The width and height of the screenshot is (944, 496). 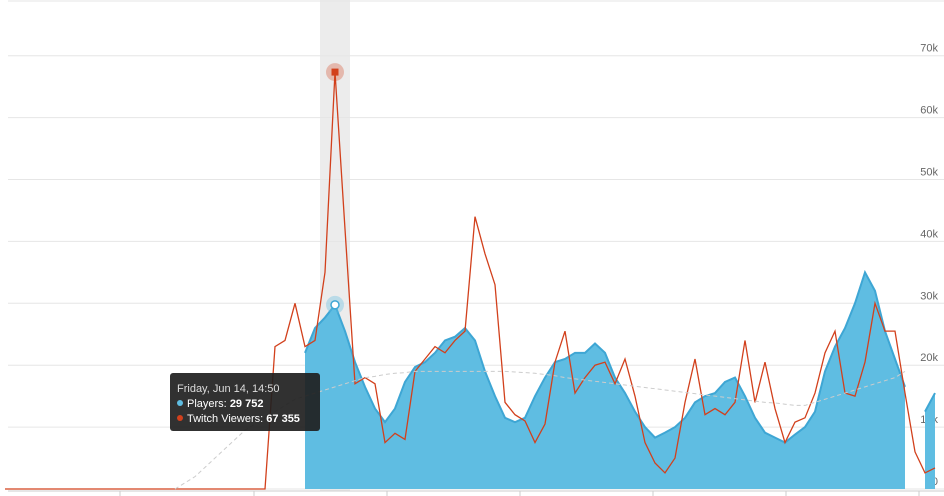 What do you see at coordinates (335, 72) in the screenshot?
I see `twitch-point` at bounding box center [335, 72].